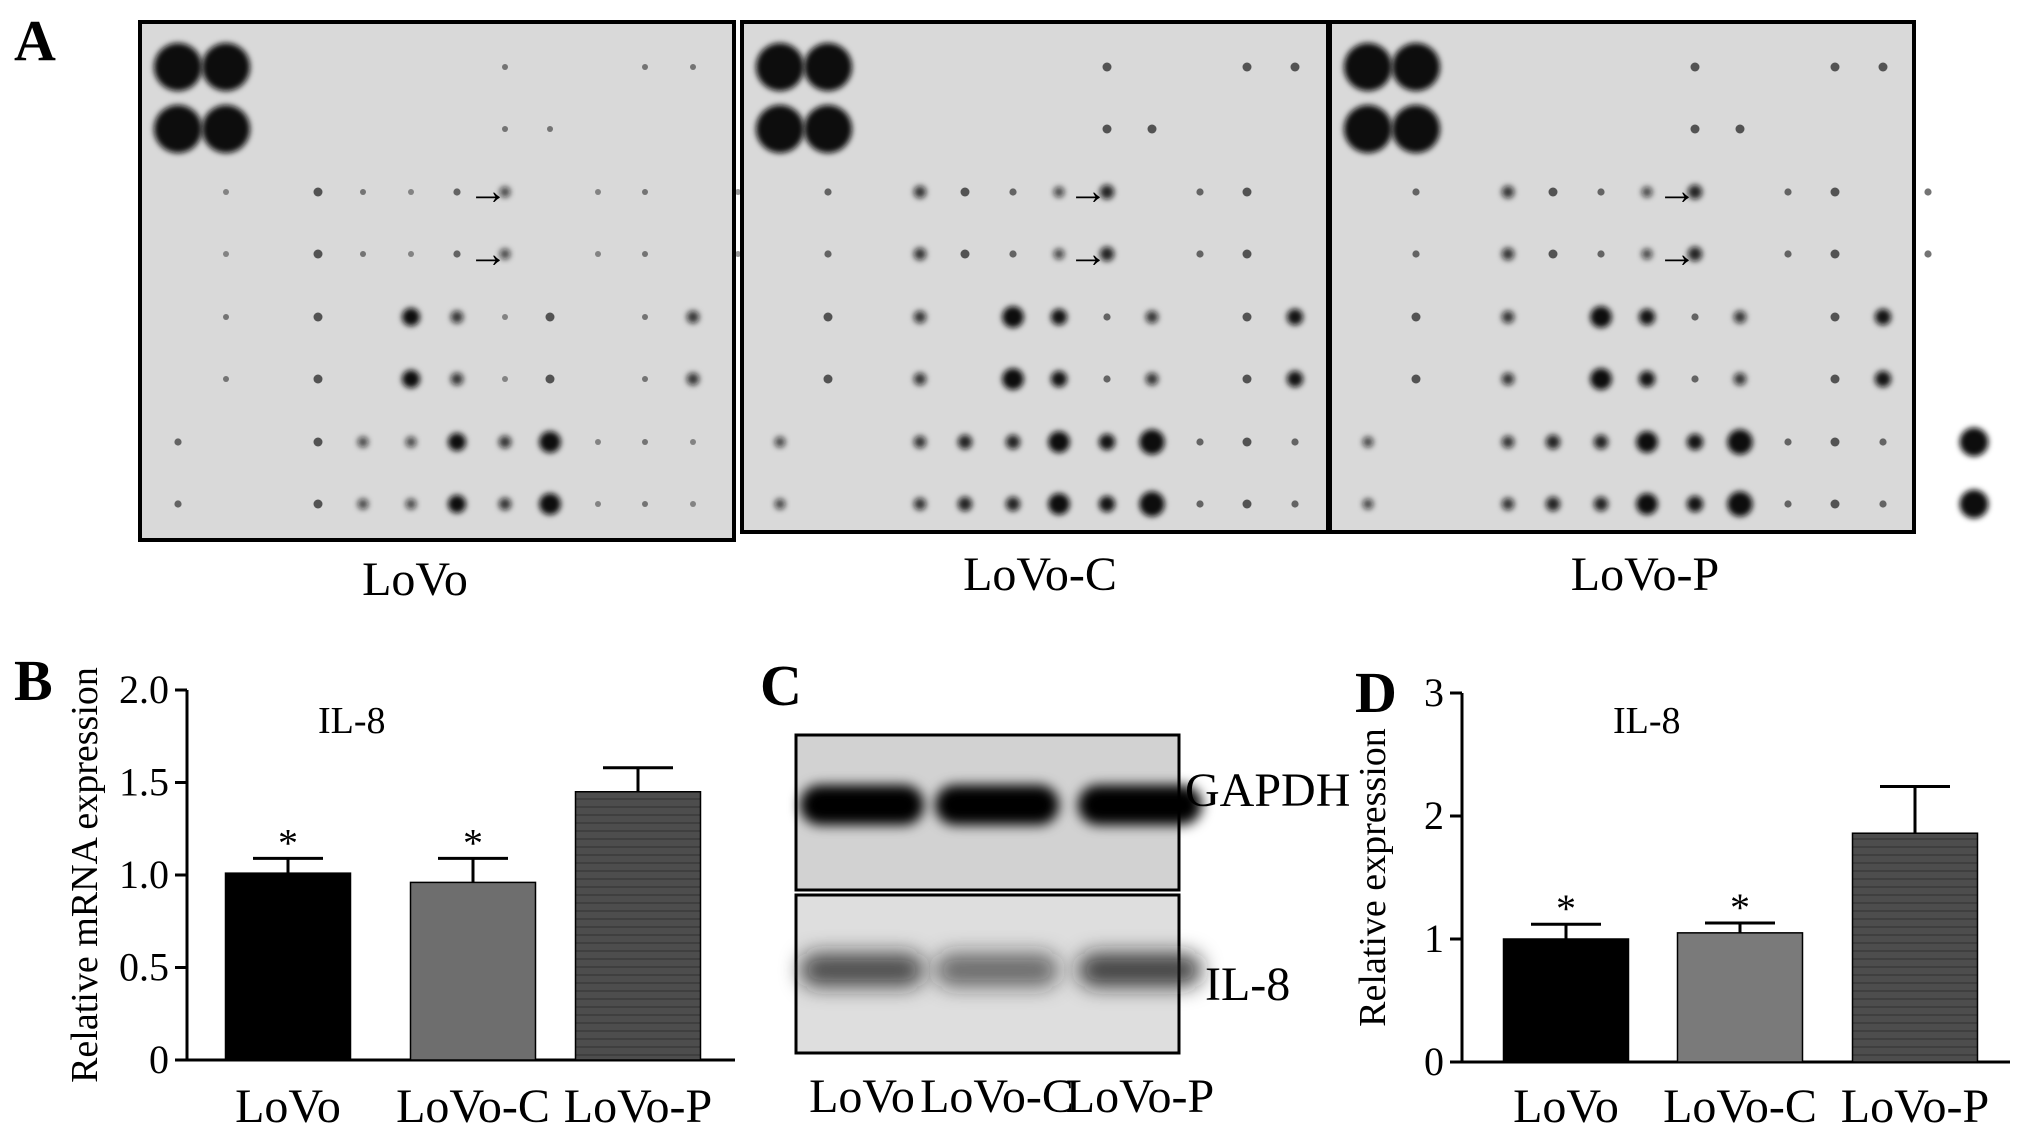 This screenshot has width=2031, height=1135. What do you see at coordinates (1001, 886) in the screenshot?
I see `blot-bands` at bounding box center [1001, 886].